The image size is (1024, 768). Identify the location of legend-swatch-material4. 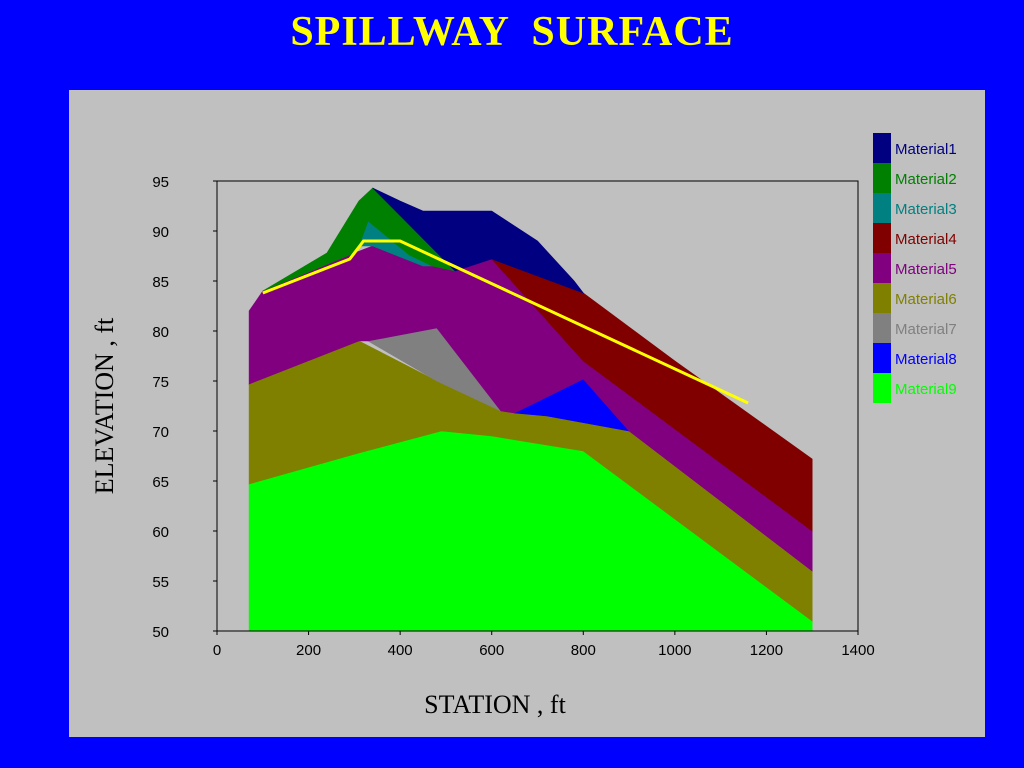
(882, 238).